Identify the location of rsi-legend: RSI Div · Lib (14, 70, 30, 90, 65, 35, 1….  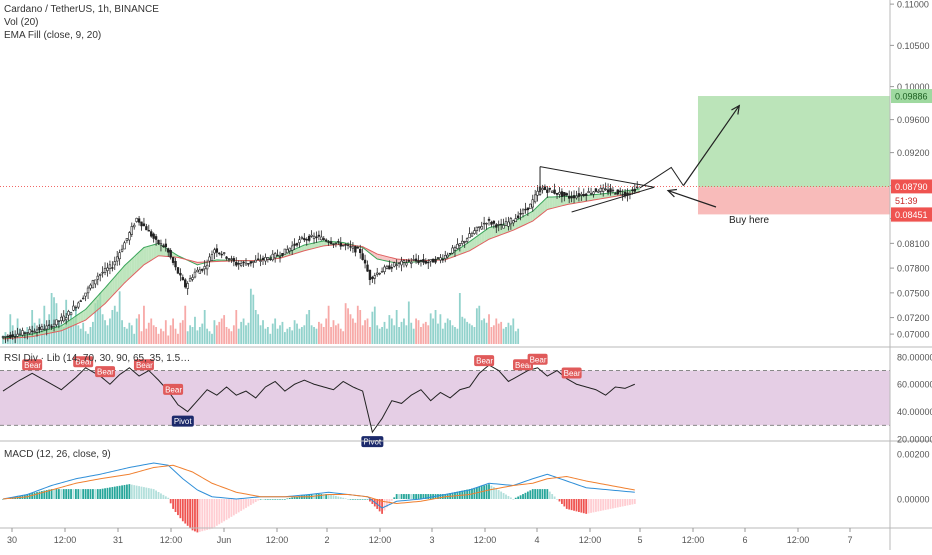
(97, 358).